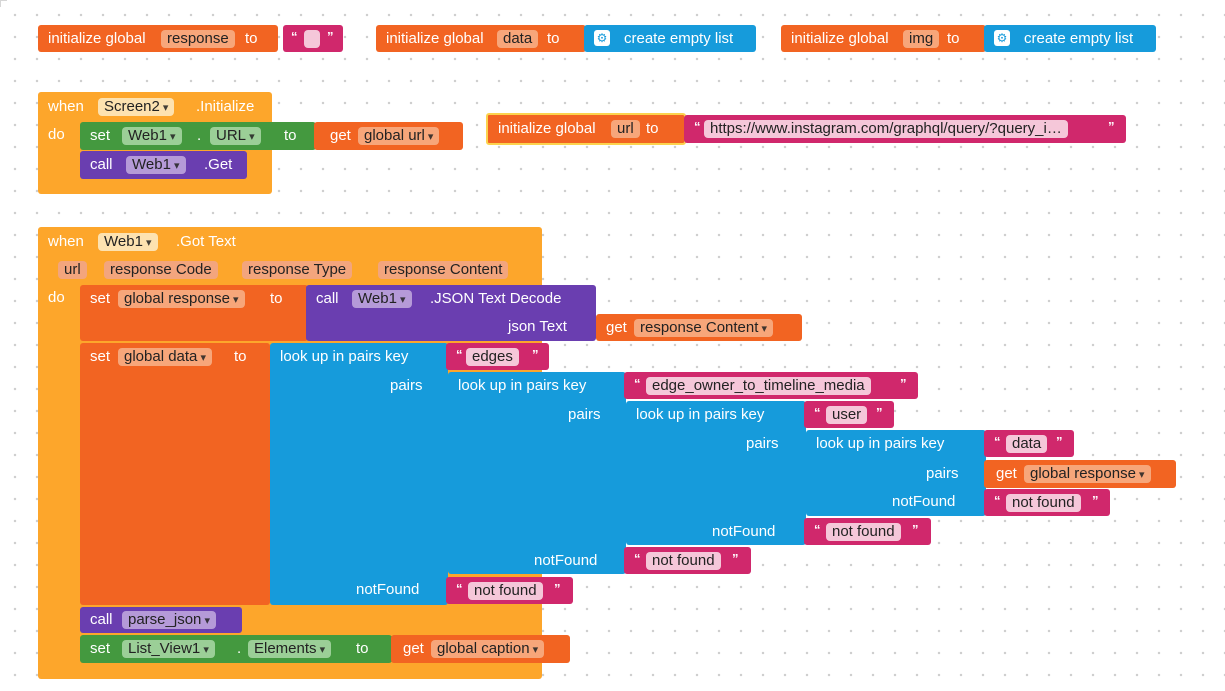 The height and width of the screenshot is (691, 1225). I want to click on empty-text-block: “ ”, so click(313, 38).